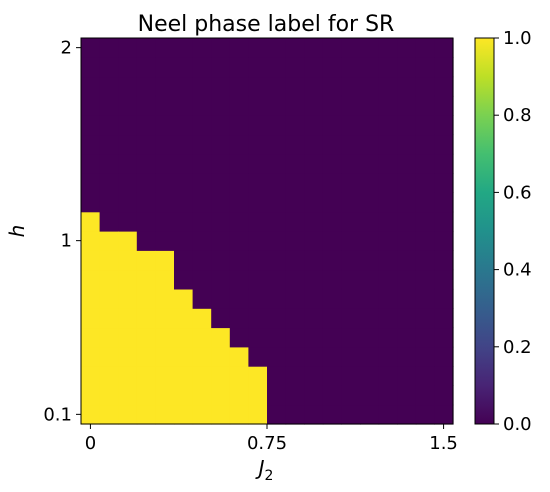 Image resolution: width=550 pixels, height=492 pixels. What do you see at coordinates (267, 443) in the screenshot?
I see `x-tick-label: 0.75` at bounding box center [267, 443].